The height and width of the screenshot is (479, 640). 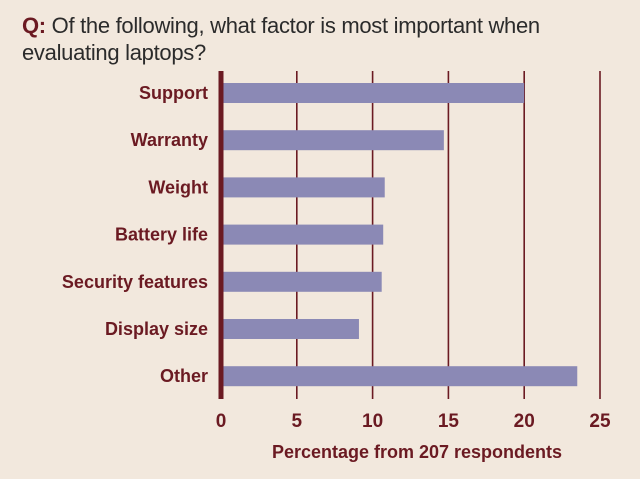 I want to click on category-label-display-size: Display size, so click(x=156, y=329).